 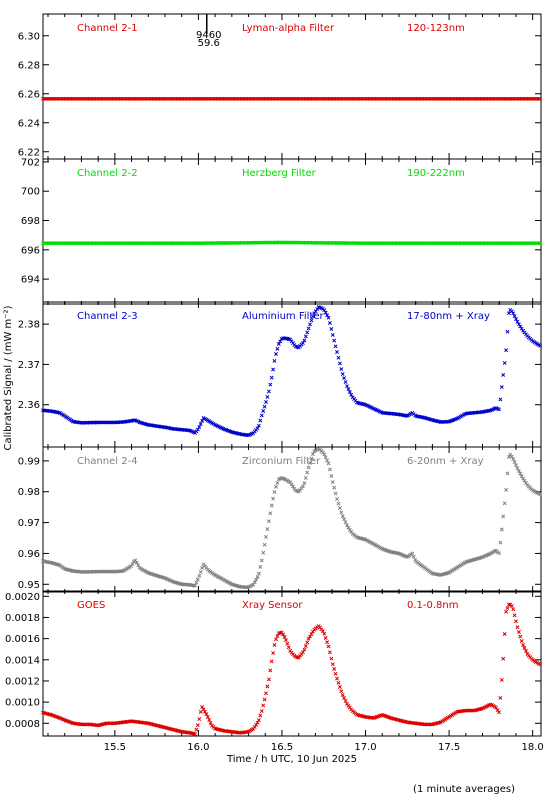 I want to click on panel-band-label: 6-20nm + Xray, so click(x=445, y=461).